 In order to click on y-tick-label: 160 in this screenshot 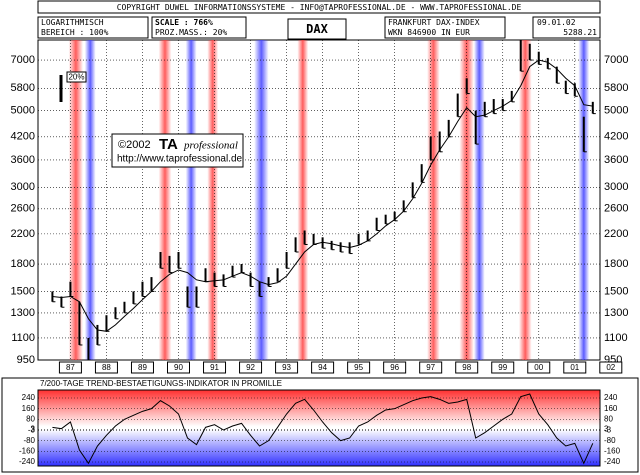, I will do `click(29, 408)`.